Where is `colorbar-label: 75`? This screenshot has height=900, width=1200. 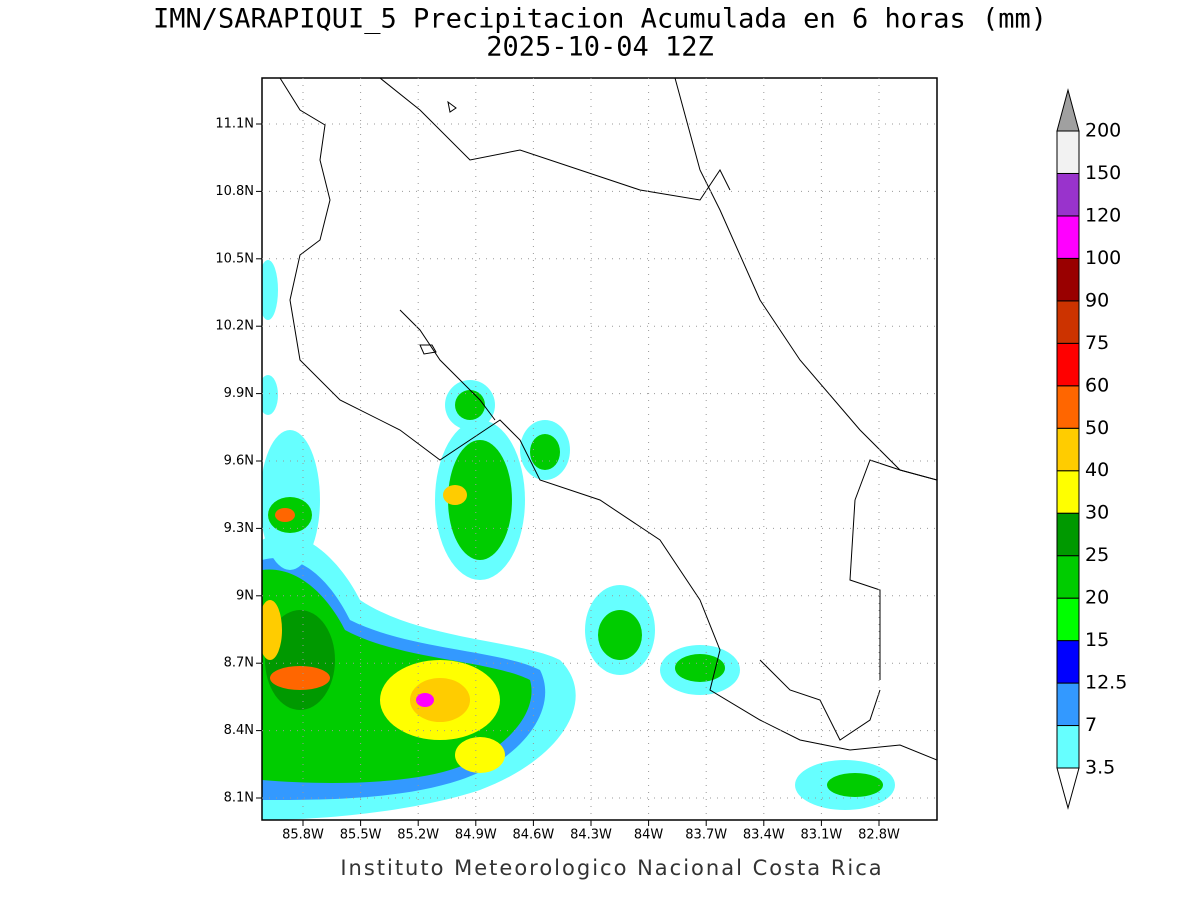
colorbar-label: 75 is located at coordinates (1097, 343).